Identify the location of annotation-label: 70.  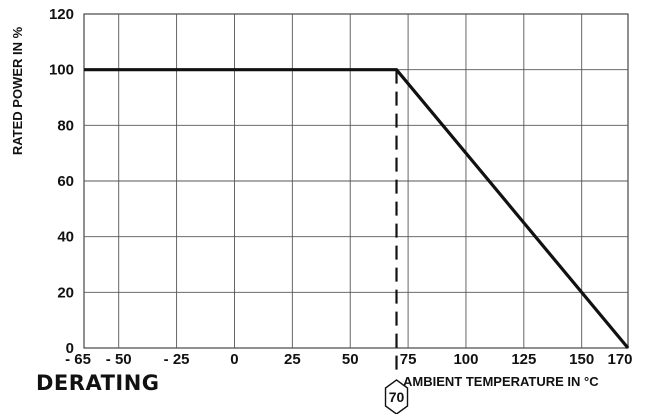
(397, 397).